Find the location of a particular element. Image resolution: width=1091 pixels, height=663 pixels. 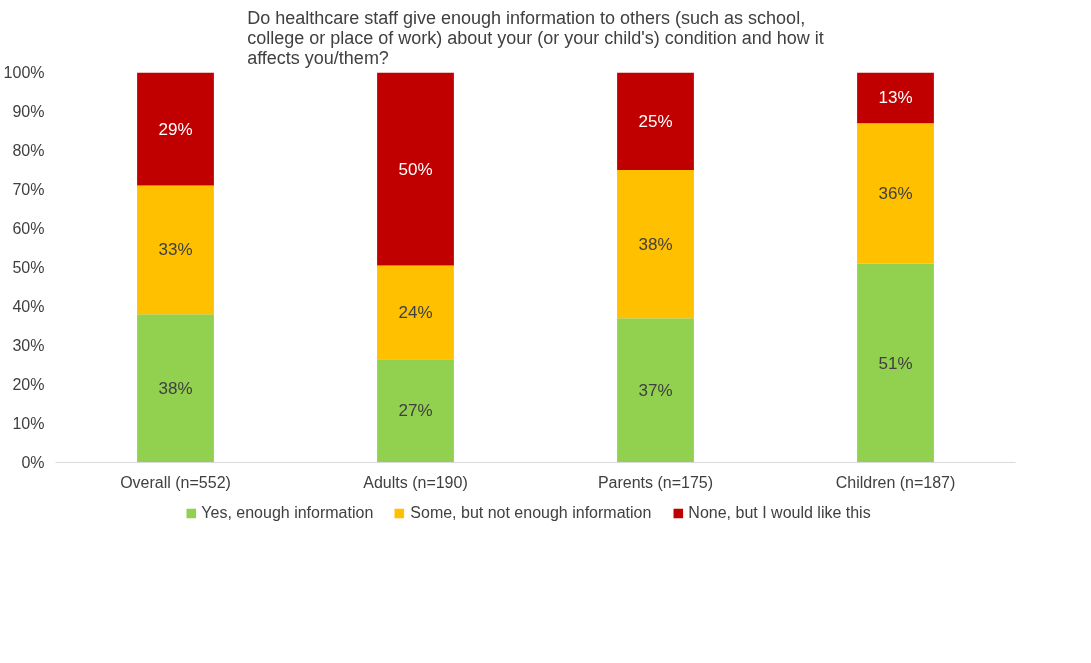

data-label: 51% is located at coordinates (895, 363).